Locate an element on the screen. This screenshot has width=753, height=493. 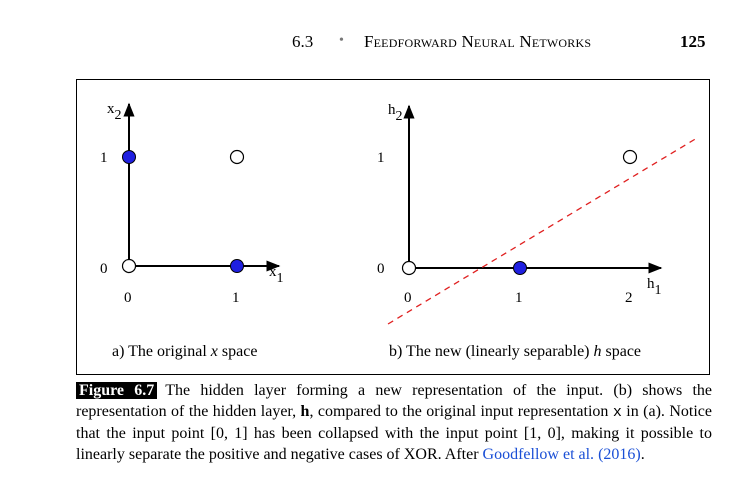
page-header: 6.3 • Feedforward Neural Networks 125 is located at coordinates (376, 44).